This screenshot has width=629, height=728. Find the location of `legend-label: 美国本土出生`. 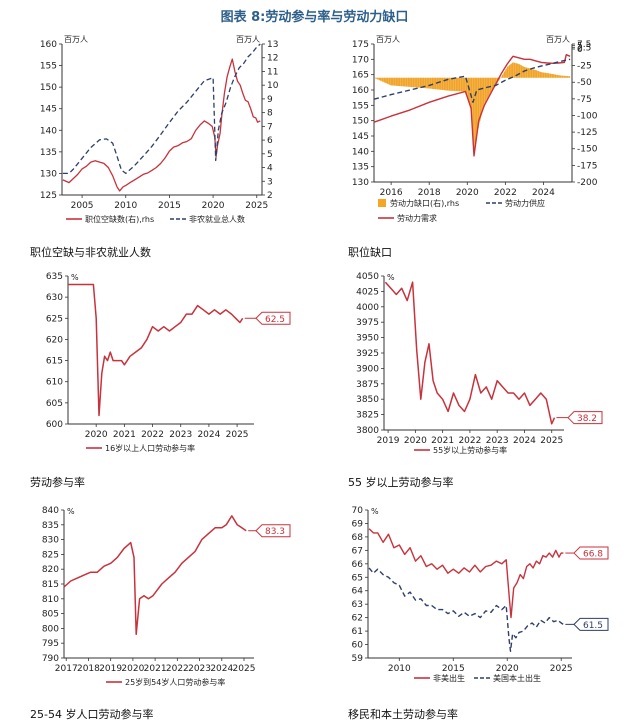

legend-label: 美国本土出生 is located at coordinates (517, 678).